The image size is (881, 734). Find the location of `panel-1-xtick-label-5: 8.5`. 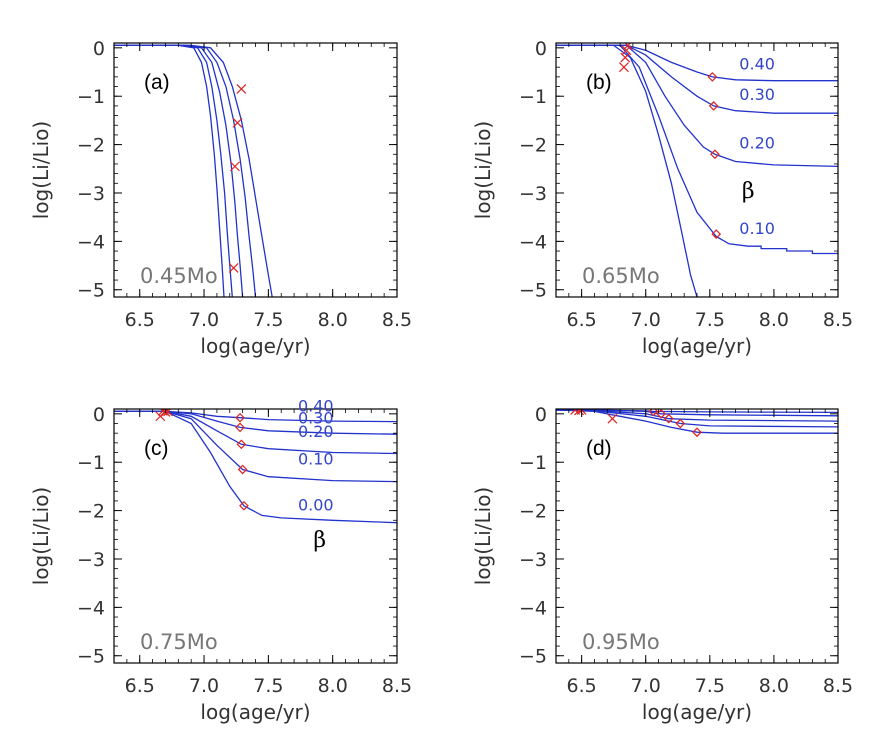

panel-1-xtick-label-5: 8.5 is located at coordinates (397, 320).